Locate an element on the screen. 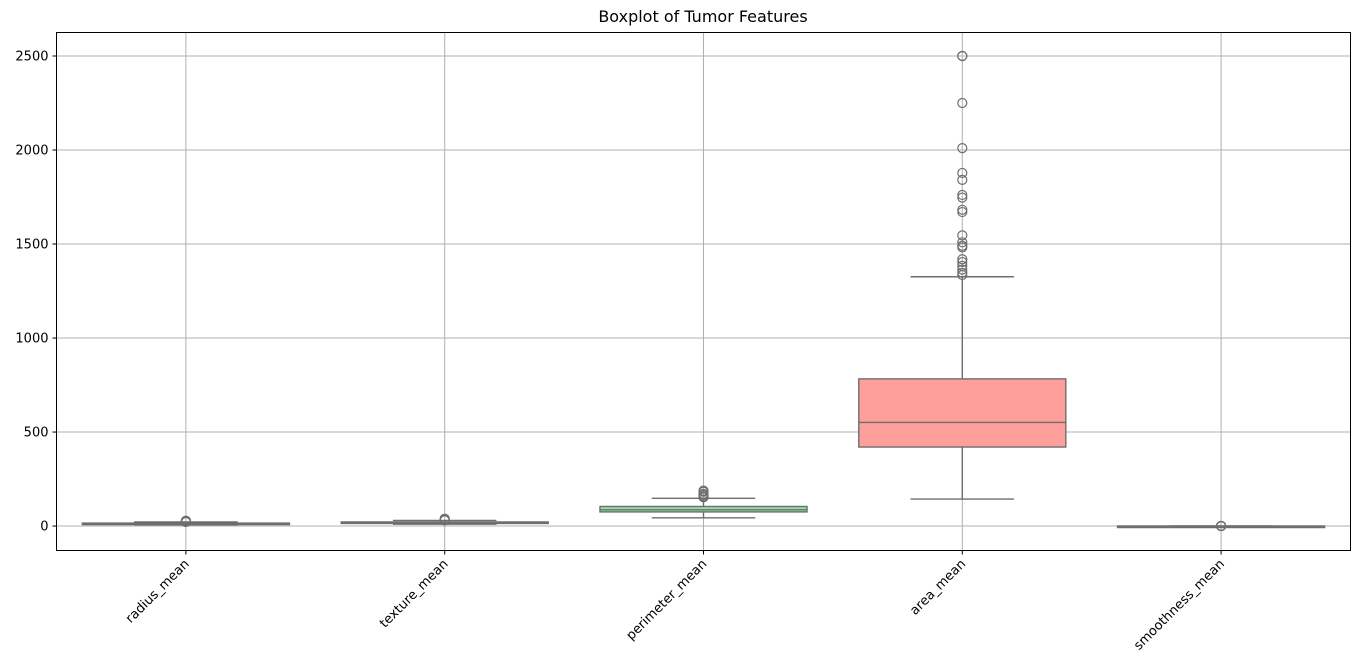 The width and height of the screenshot is (1366, 655). box-radius-mean is located at coordinates (186, 521).